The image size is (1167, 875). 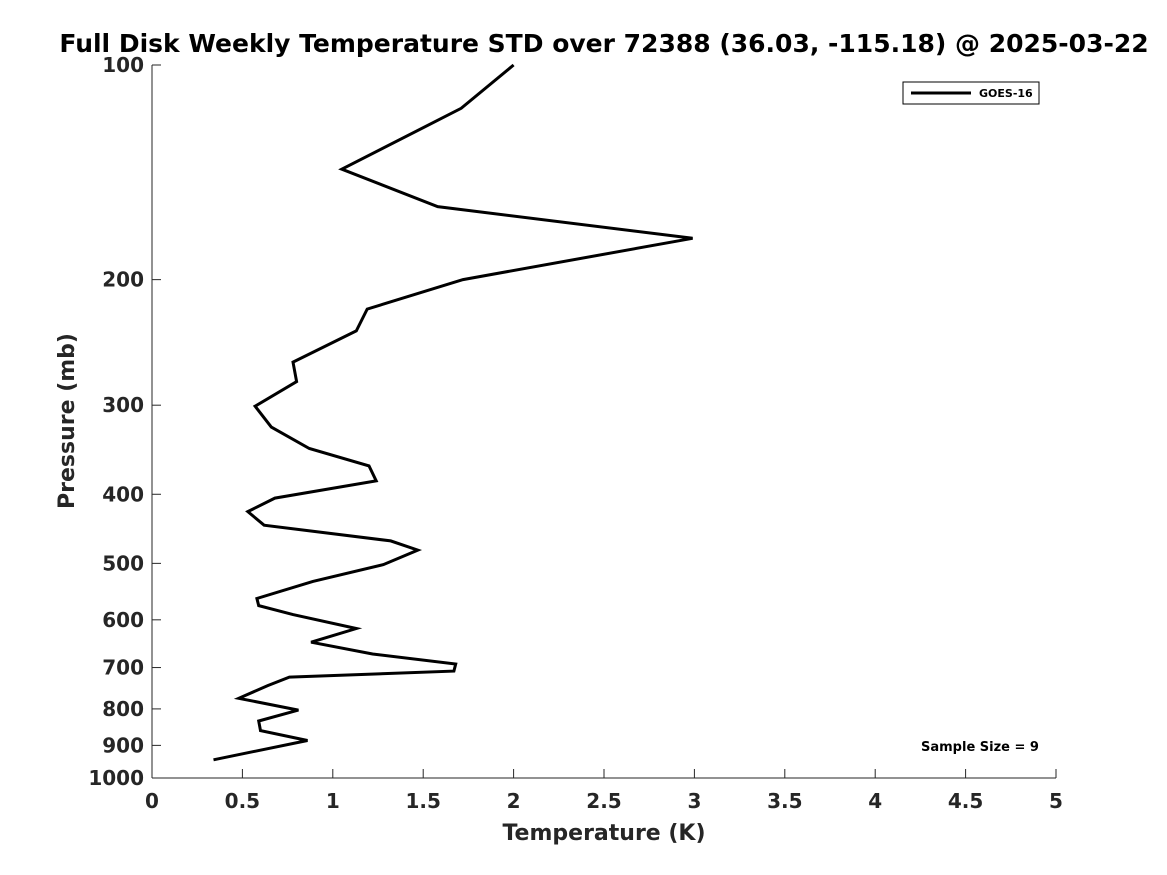 I want to click on x-tick-label: 0.5, so click(x=242, y=801).